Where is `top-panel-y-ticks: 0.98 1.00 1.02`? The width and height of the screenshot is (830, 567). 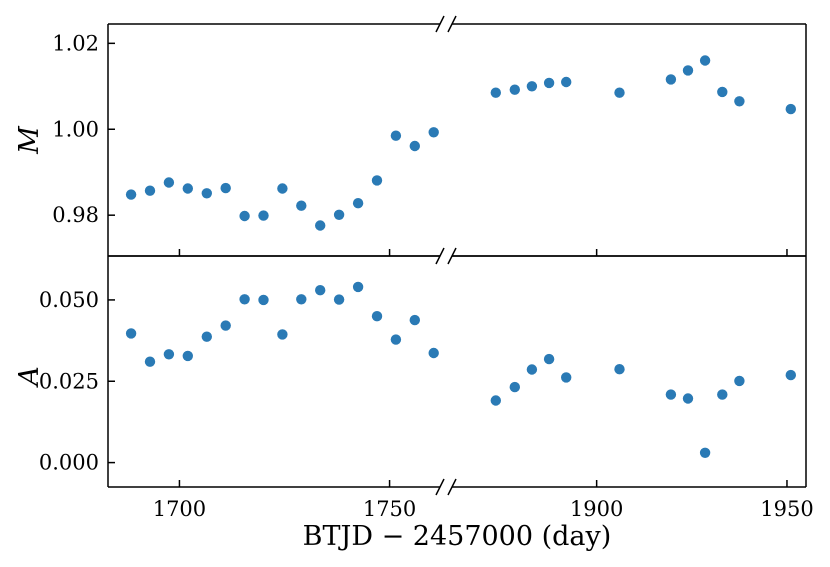 top-panel-y-ticks: 0.98 1.00 1.02 is located at coordinates (83, 129).